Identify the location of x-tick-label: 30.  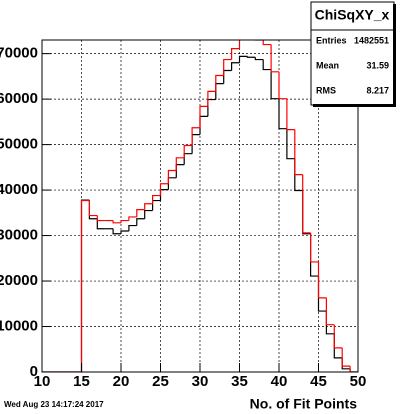
(200, 381).